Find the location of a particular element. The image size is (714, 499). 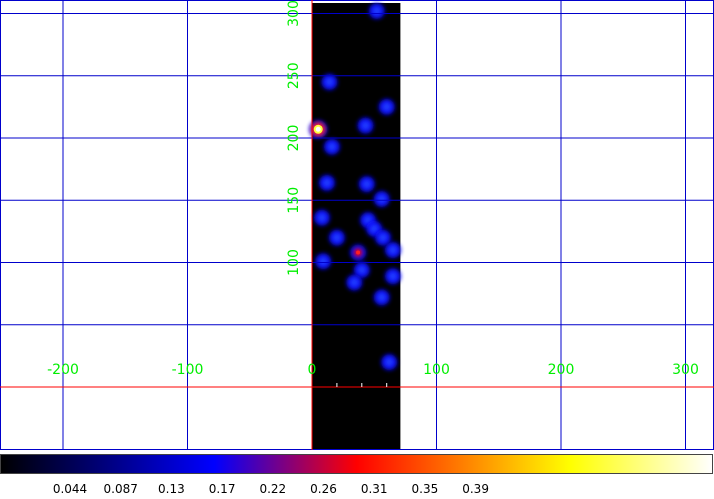

colorbar-tick-label: 0.087 is located at coordinates (120, 489).